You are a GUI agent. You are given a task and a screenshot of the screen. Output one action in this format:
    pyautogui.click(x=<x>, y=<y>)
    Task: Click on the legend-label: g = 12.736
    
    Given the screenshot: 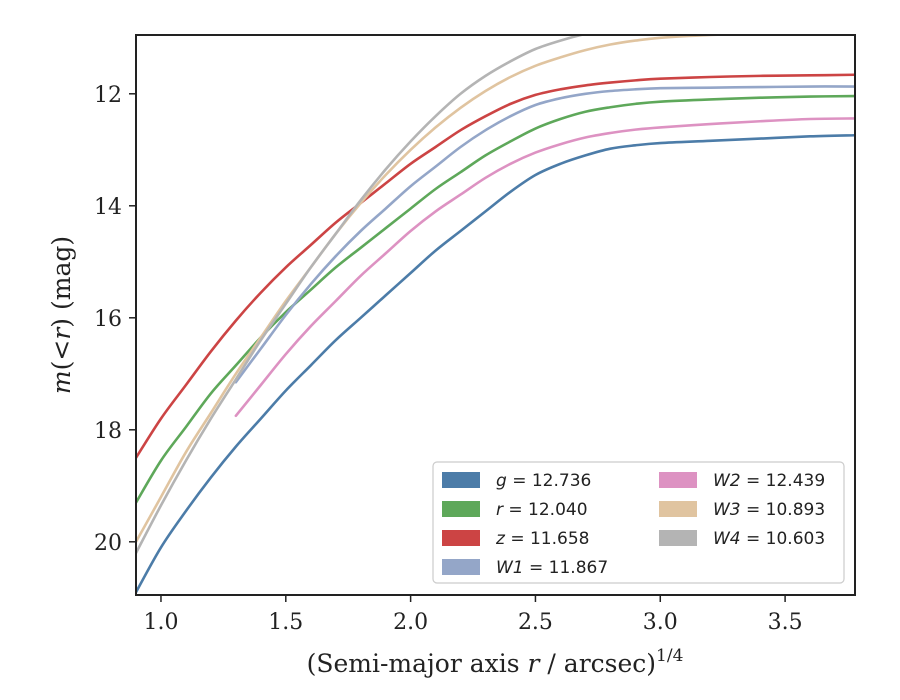 What is the action you would take?
    pyautogui.click(x=543, y=481)
    